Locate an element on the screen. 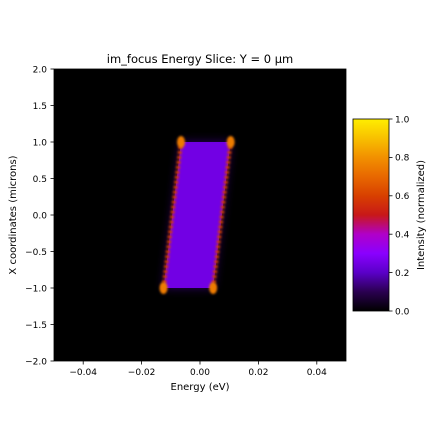 This screenshot has width=432, height=437. y-tick-label: 0.0 is located at coordinates (40, 216).